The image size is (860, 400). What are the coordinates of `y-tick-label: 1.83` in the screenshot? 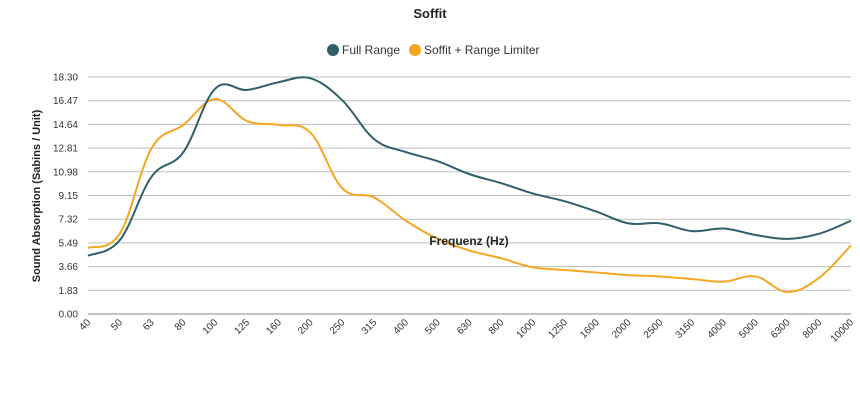 It's located at (69, 291).